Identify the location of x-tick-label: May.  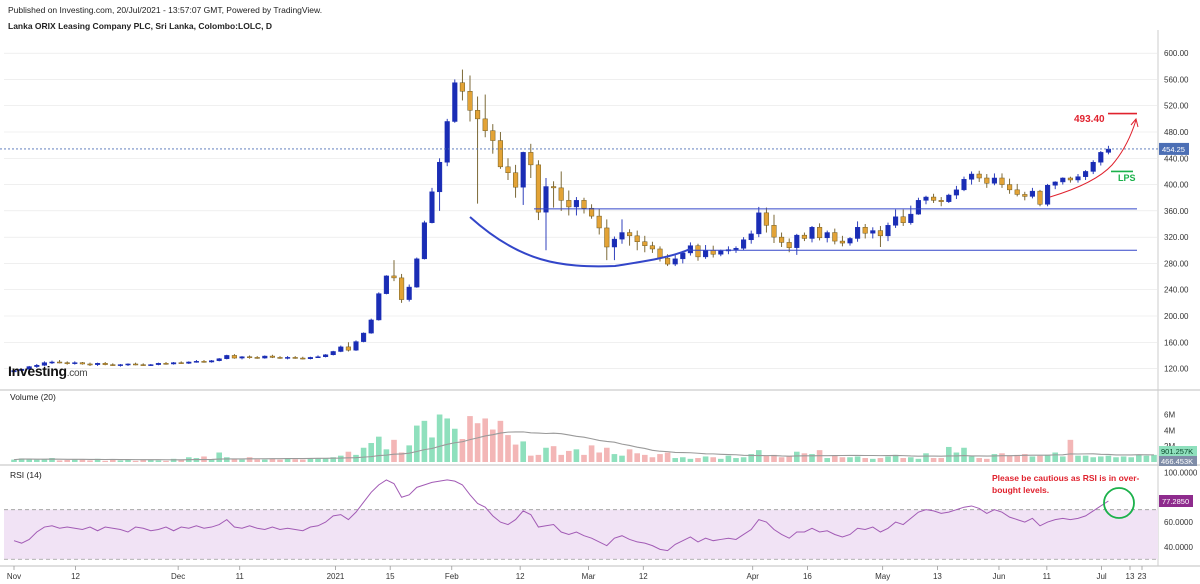
(882, 576).